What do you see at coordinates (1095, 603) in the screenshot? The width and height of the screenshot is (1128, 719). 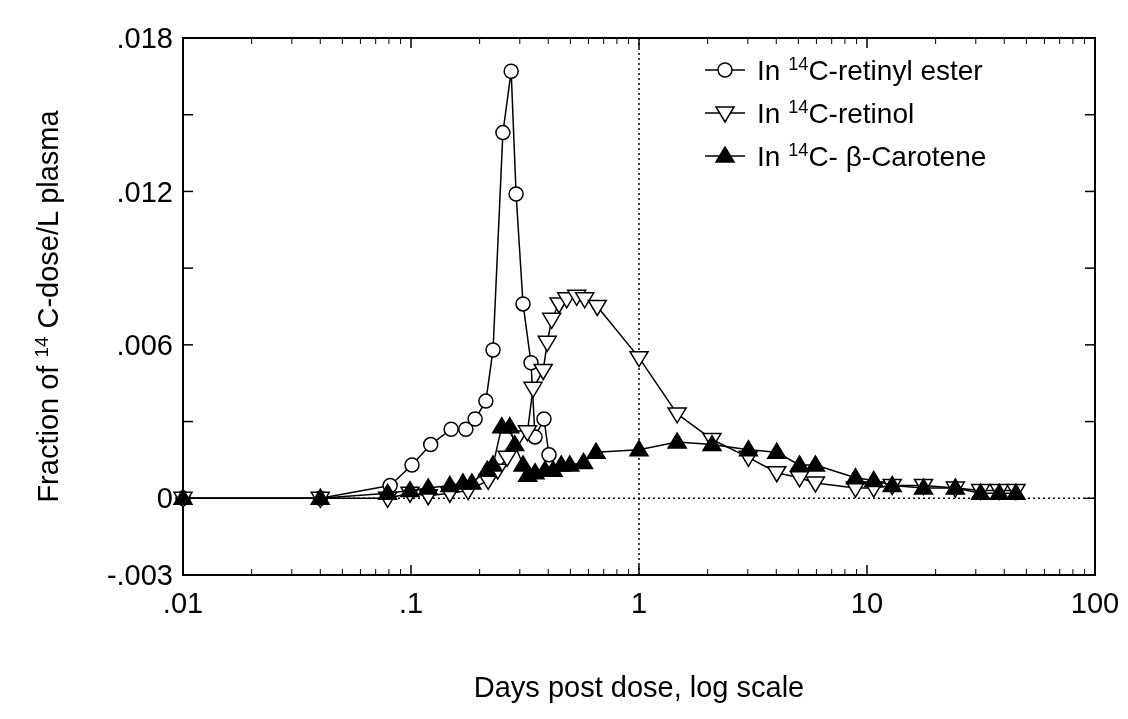 I see `x-tick-label: 100` at bounding box center [1095, 603].